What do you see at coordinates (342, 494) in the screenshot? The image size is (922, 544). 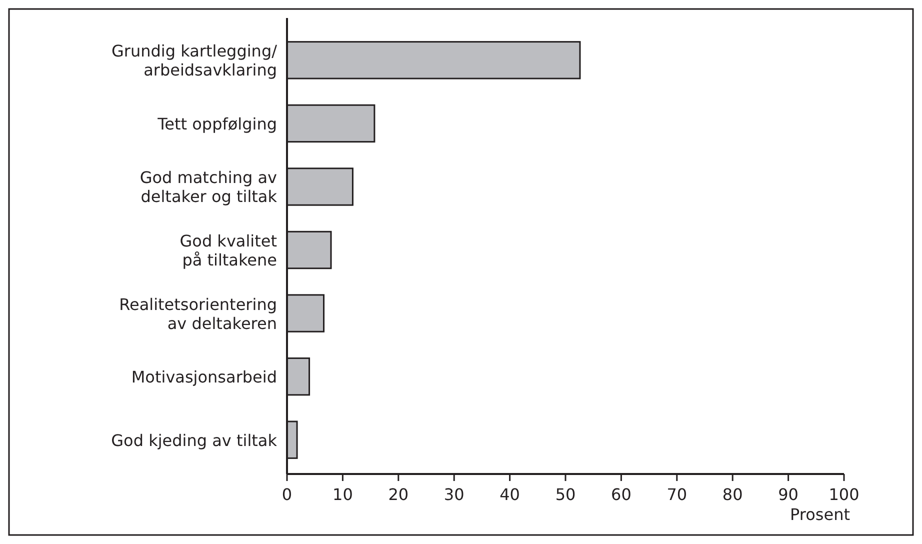 I see `x-tick-label: 10` at bounding box center [342, 494].